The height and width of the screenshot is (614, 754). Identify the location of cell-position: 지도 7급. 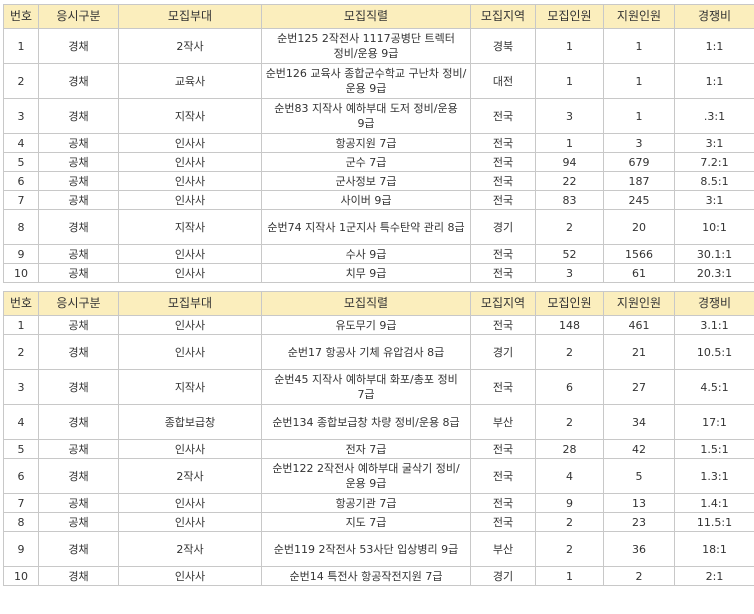
(366, 522).